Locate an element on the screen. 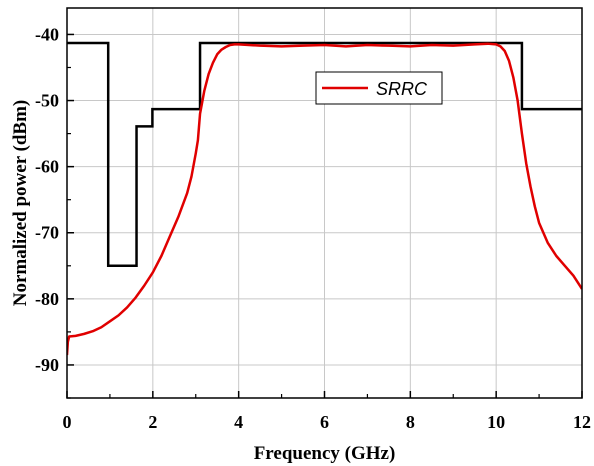  legend: SRRC is located at coordinates (379, 88).